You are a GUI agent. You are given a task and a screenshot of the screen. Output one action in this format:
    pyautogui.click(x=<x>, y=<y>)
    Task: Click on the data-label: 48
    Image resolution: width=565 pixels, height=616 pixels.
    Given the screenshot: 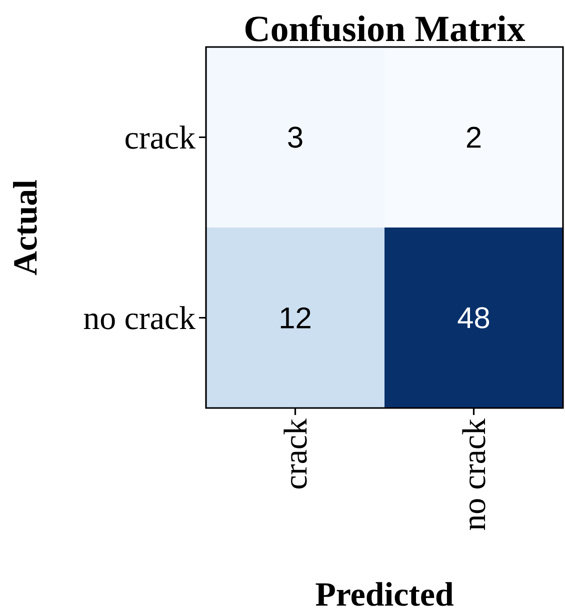 What is the action you would take?
    pyautogui.click(x=474, y=317)
    